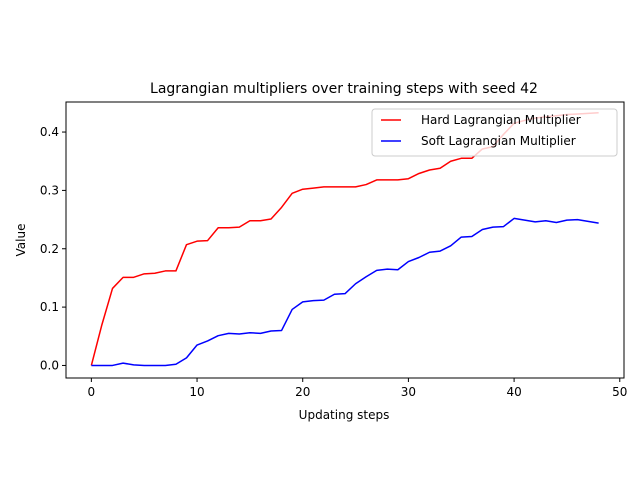 The width and height of the screenshot is (640, 480). Describe the element at coordinates (501, 120) in the screenshot. I see `legend-label-hard: Hard Lagrangian Multiplier` at that location.